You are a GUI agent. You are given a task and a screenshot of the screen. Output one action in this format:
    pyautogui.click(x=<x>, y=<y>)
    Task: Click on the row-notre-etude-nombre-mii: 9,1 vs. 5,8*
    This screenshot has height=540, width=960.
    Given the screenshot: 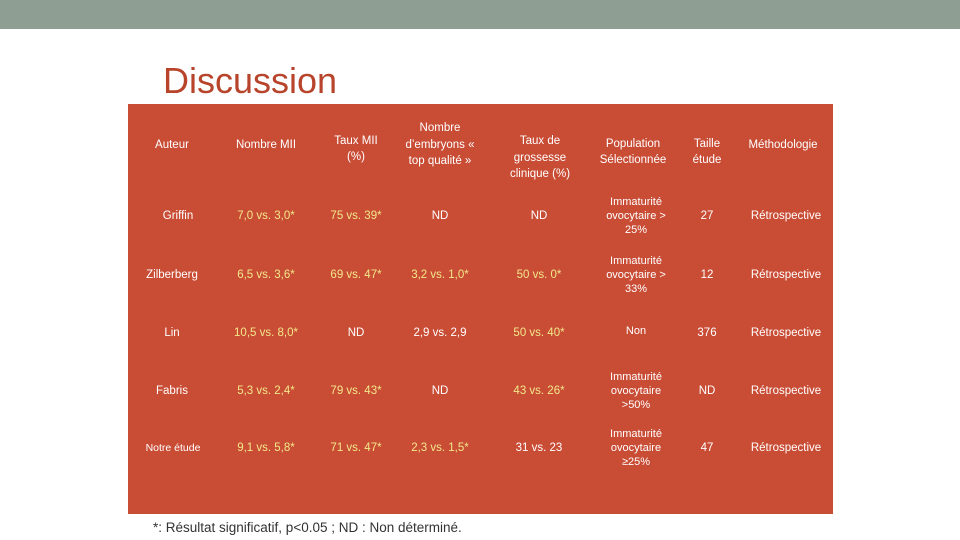 What is the action you would take?
    pyautogui.click(x=266, y=448)
    